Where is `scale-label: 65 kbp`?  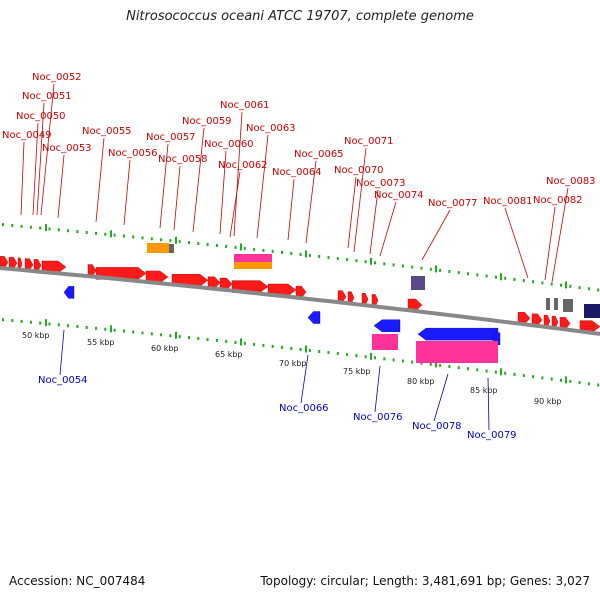
scale-label: 65 kbp is located at coordinates (229, 354).